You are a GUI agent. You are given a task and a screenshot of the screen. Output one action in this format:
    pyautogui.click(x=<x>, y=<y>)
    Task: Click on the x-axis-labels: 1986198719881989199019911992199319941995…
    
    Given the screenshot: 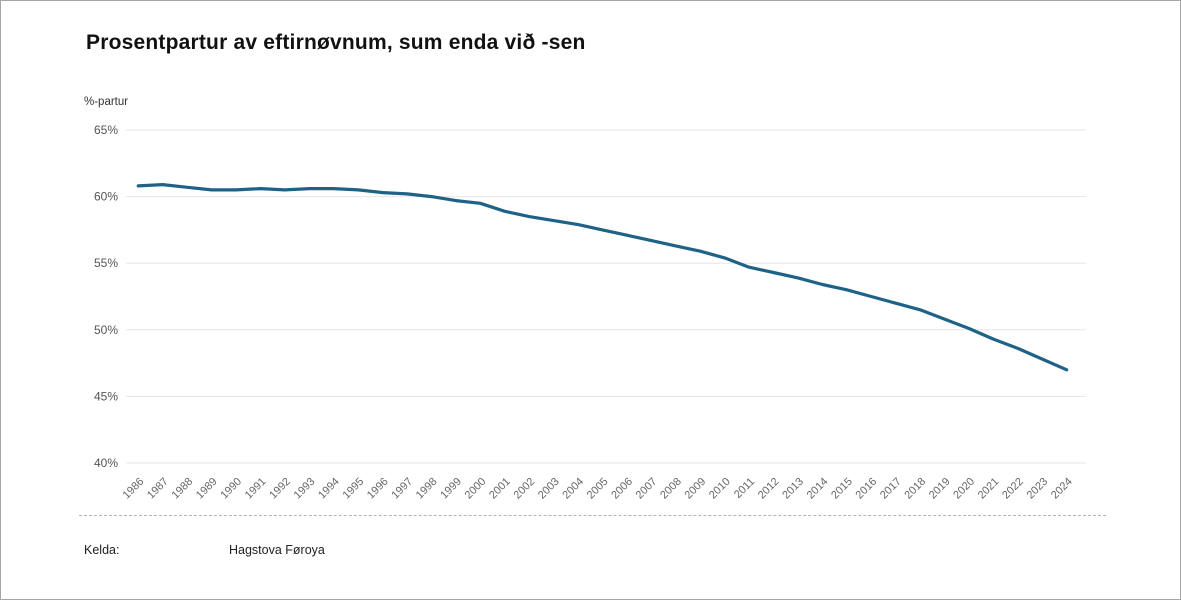 What is the action you would take?
    pyautogui.click(x=598, y=489)
    